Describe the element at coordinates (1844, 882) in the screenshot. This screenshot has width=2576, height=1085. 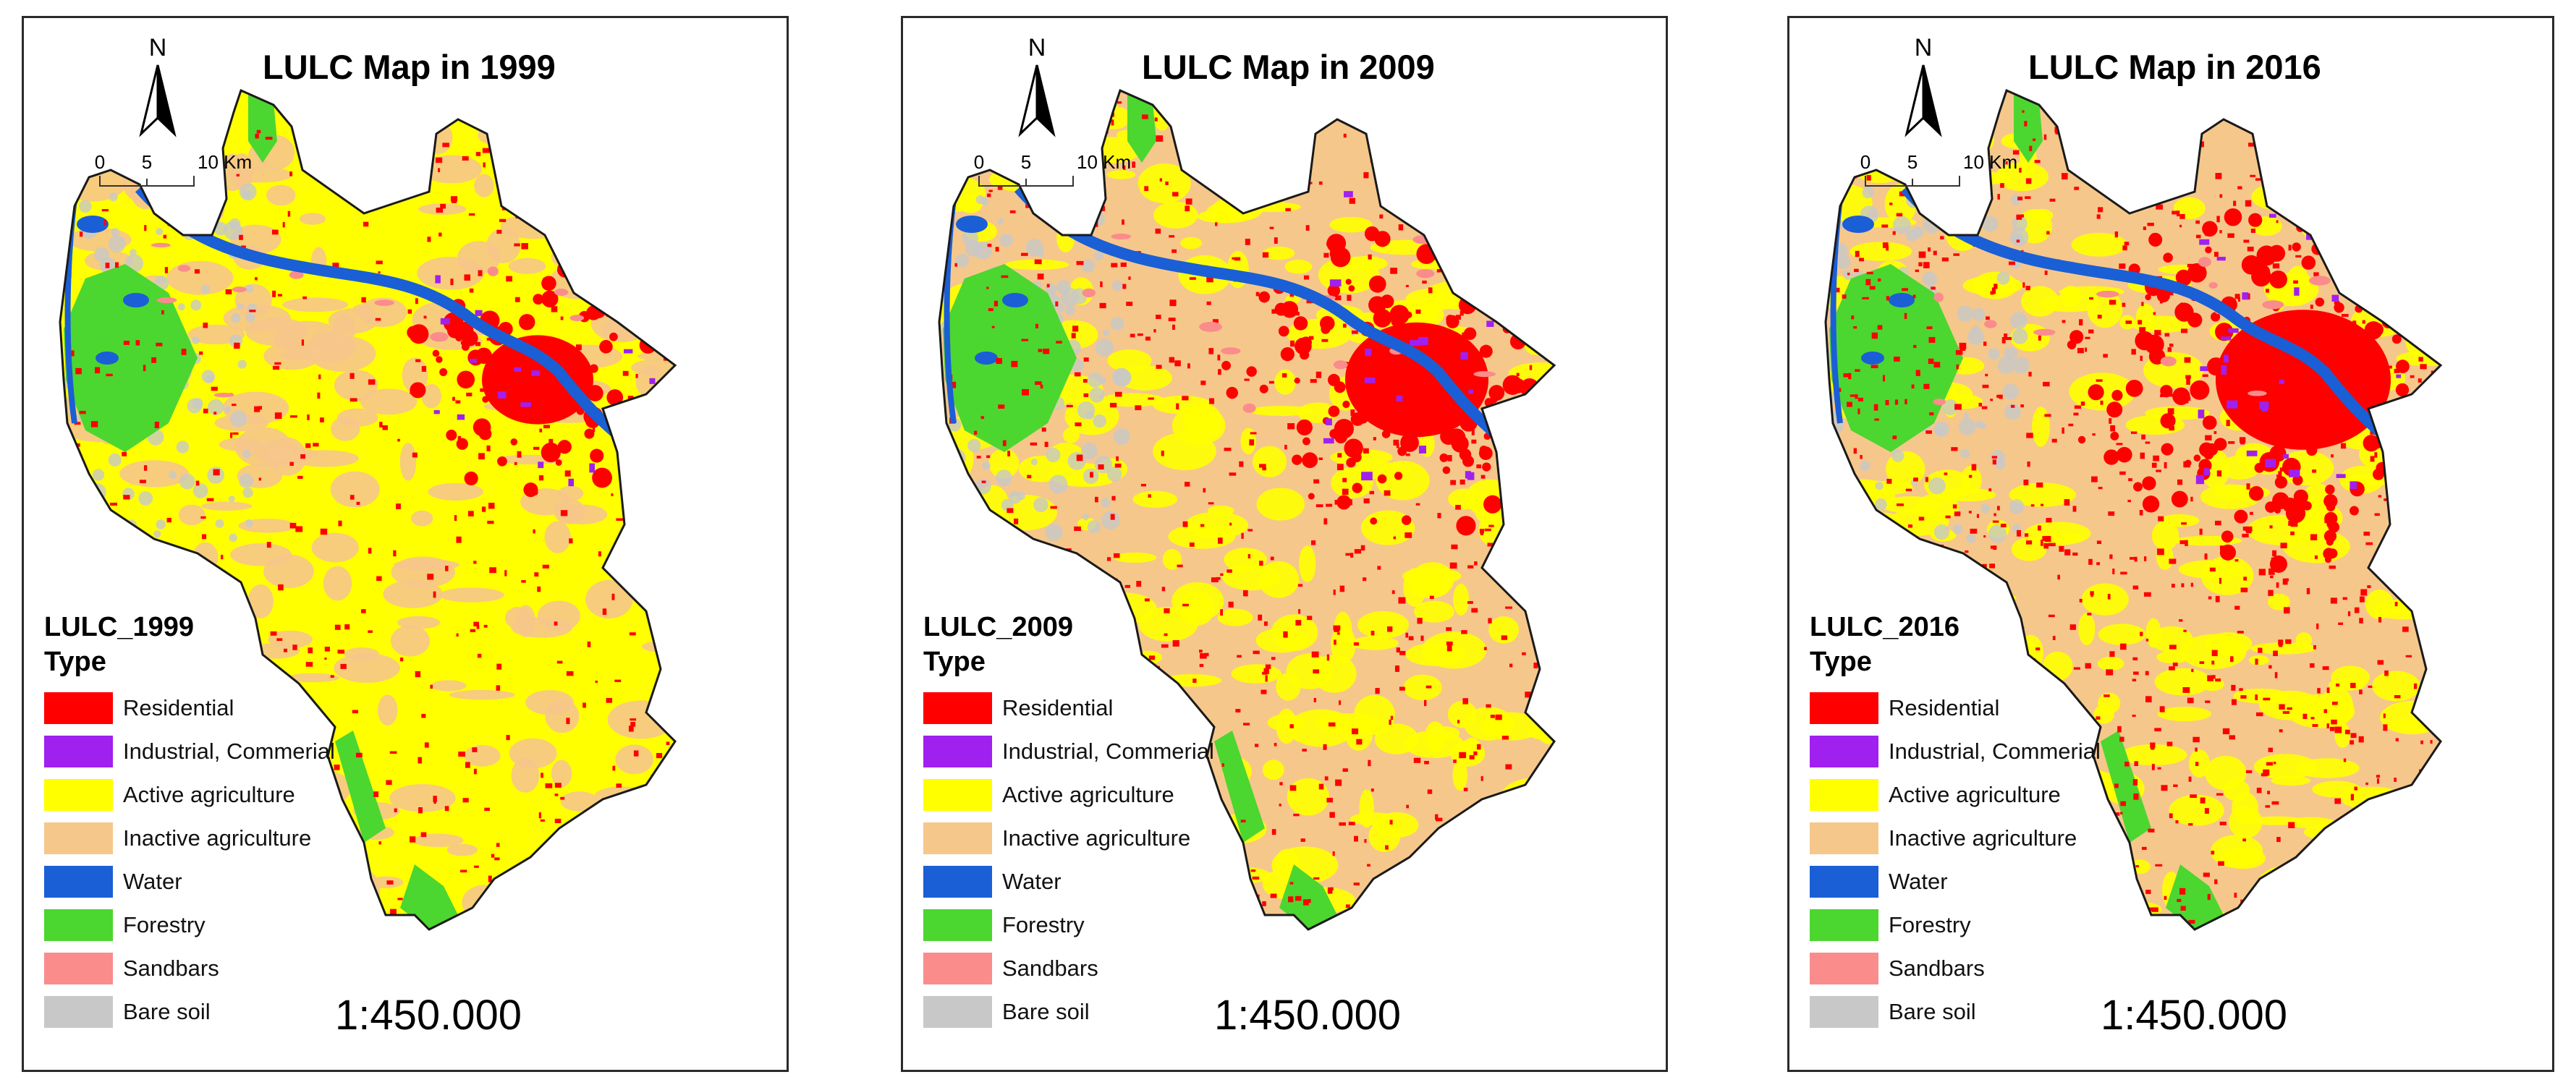
I see `legend-swatch-water` at that location.